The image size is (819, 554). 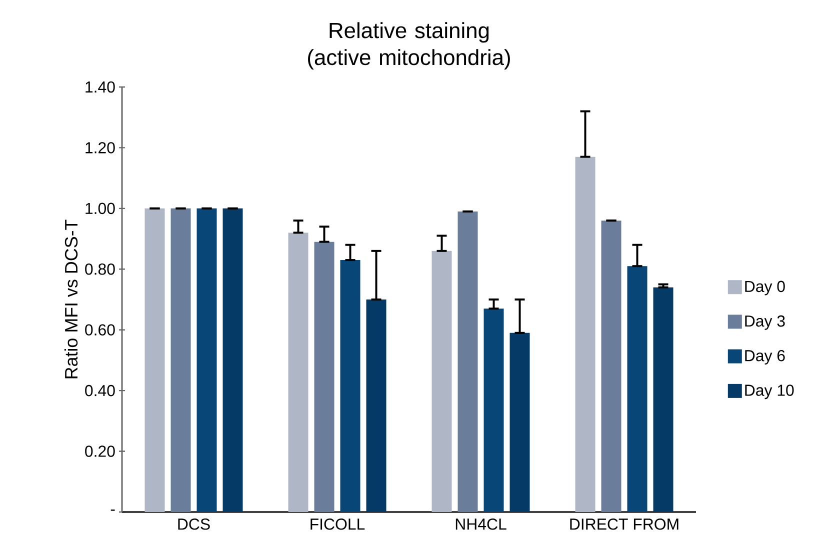 What do you see at coordinates (100, 269) in the screenshot?
I see `y-tick-label: 0.80` at bounding box center [100, 269].